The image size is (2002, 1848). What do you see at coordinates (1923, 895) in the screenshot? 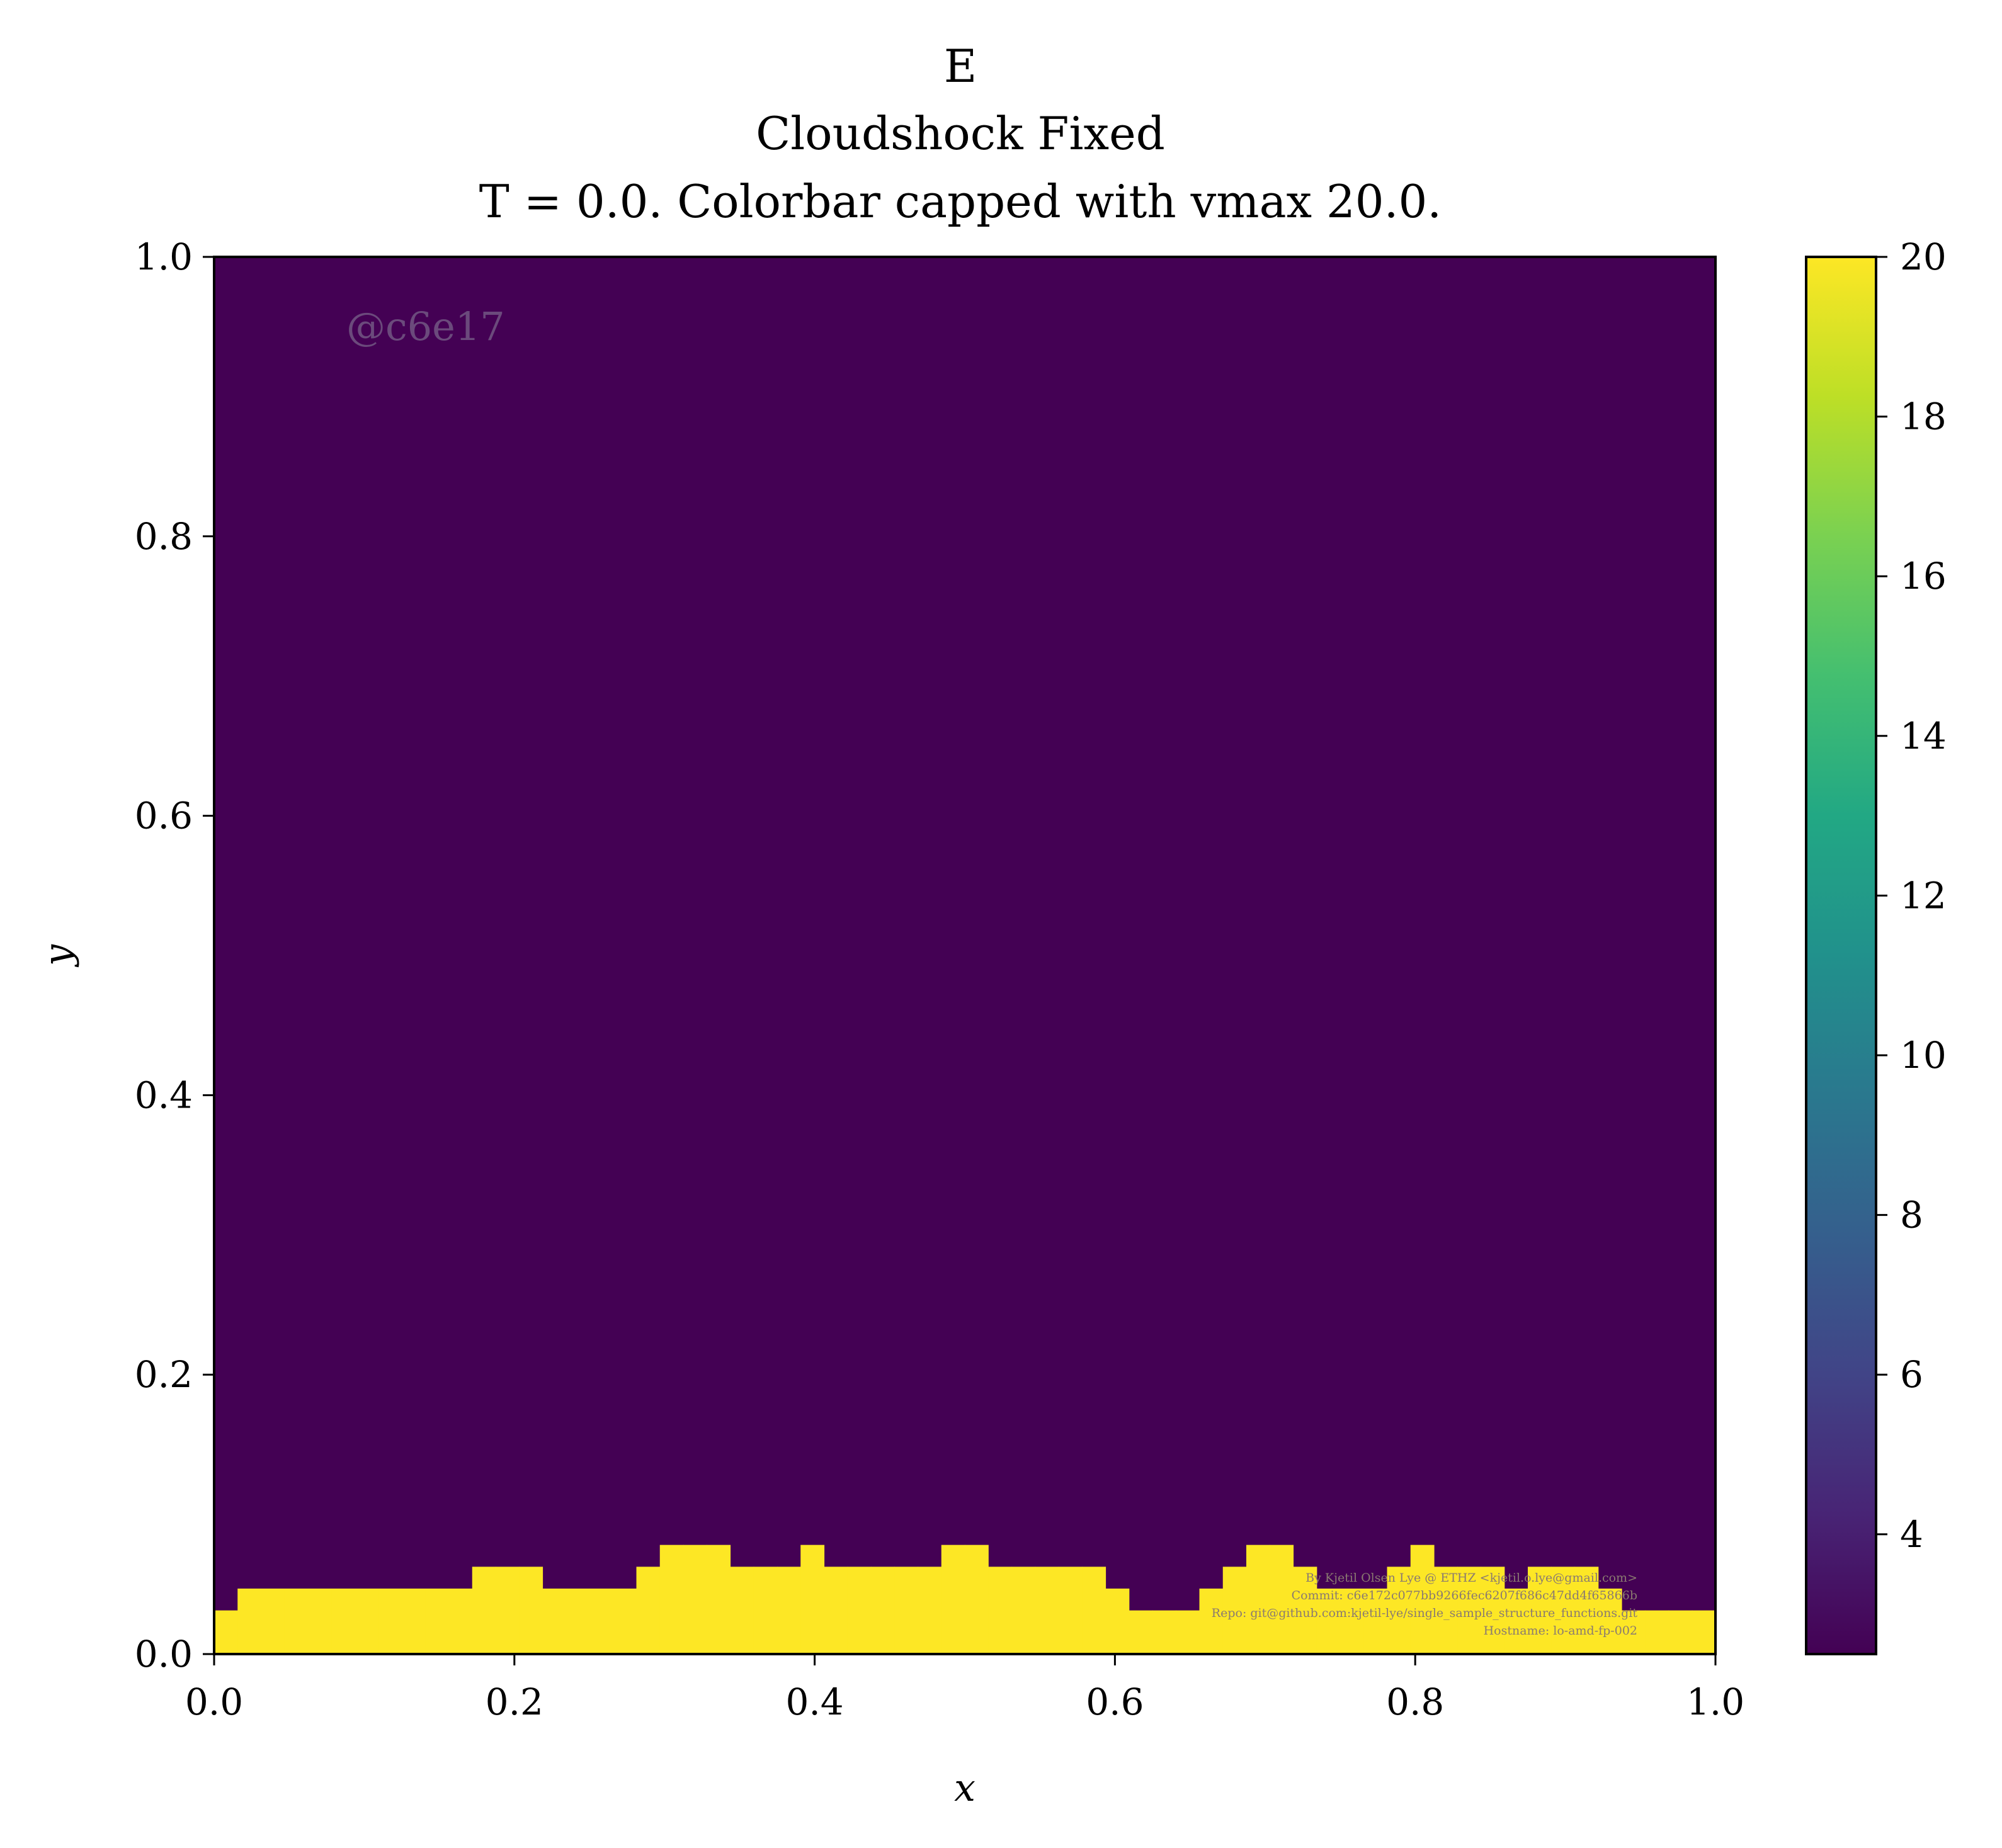
I see `colorbar-tick-label: 12` at bounding box center [1923, 895].